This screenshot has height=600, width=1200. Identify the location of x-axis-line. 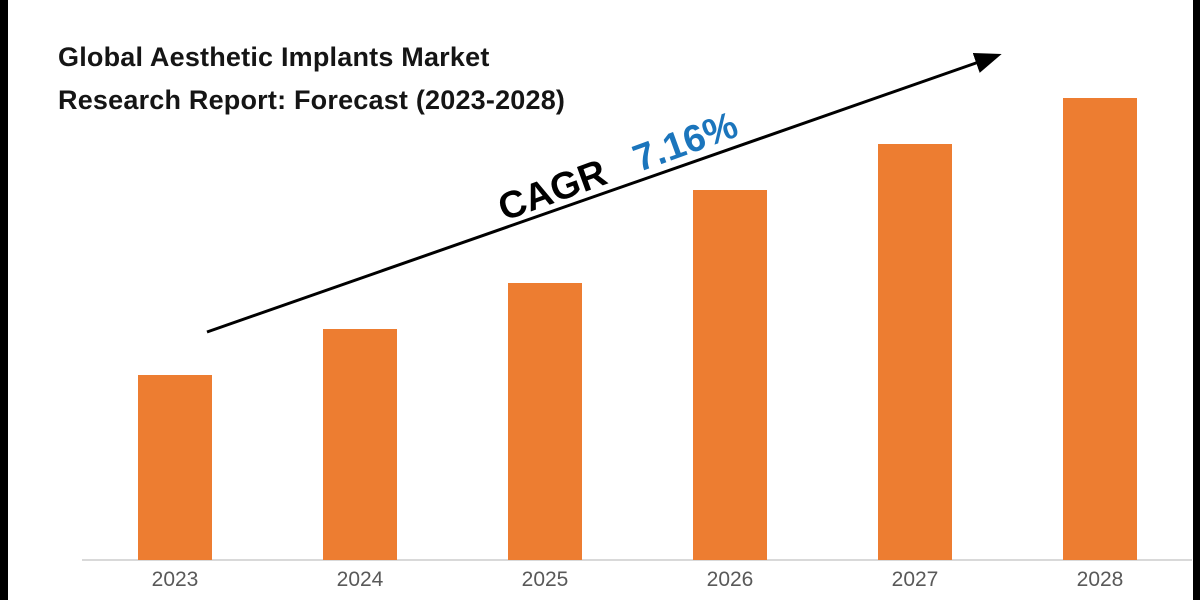
(637, 560).